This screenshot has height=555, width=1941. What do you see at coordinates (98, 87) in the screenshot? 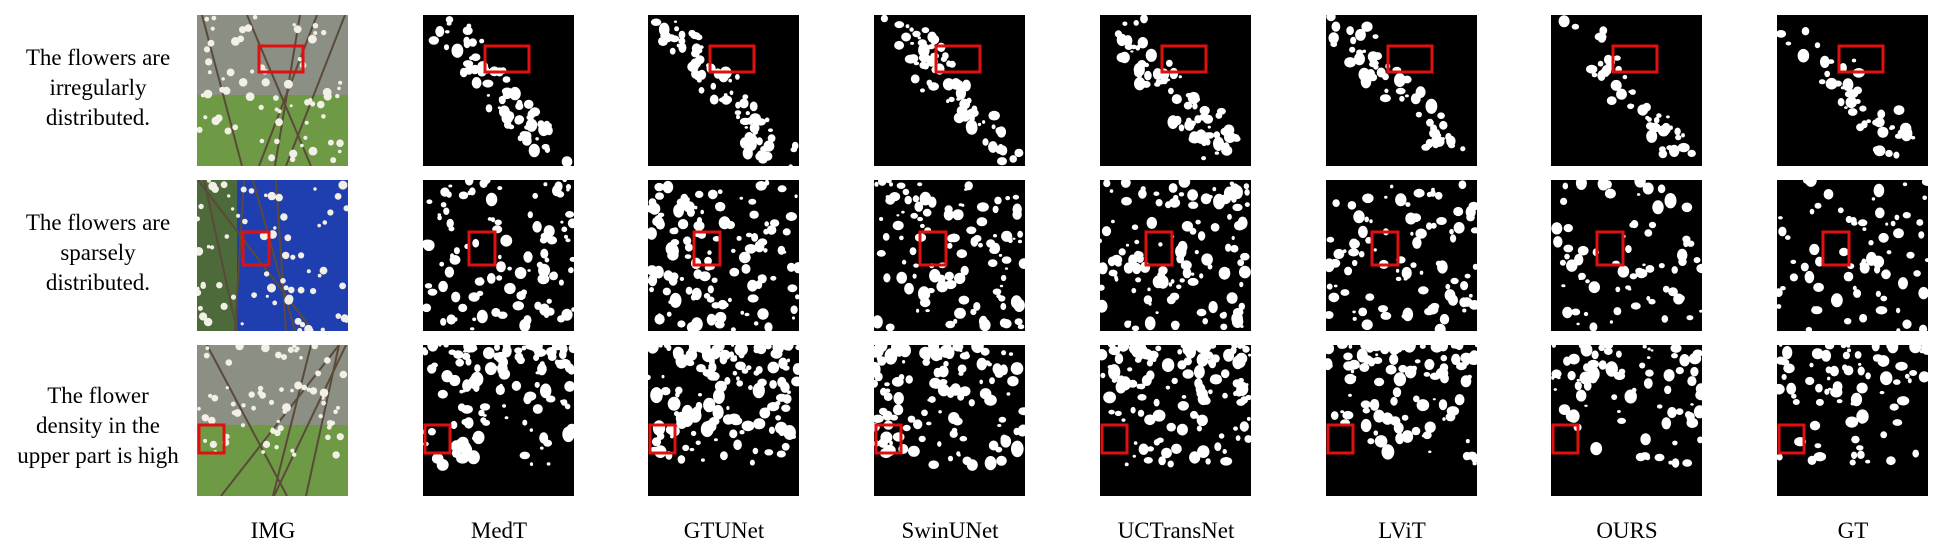
I see `row-label-1-line-2: irregularly` at bounding box center [98, 87].